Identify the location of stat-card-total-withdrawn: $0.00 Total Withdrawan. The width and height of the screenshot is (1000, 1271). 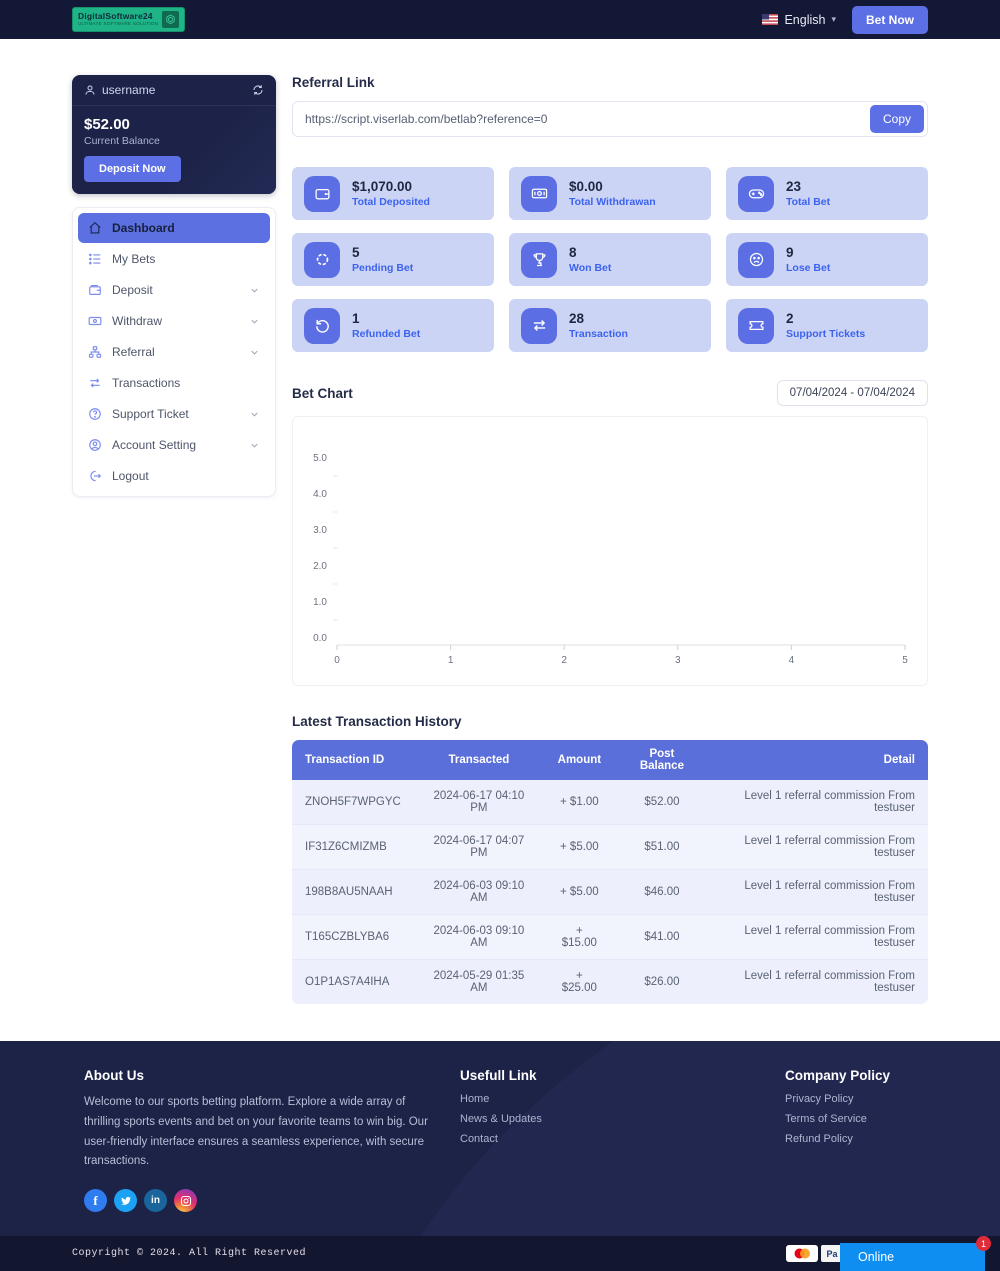
(610, 193).